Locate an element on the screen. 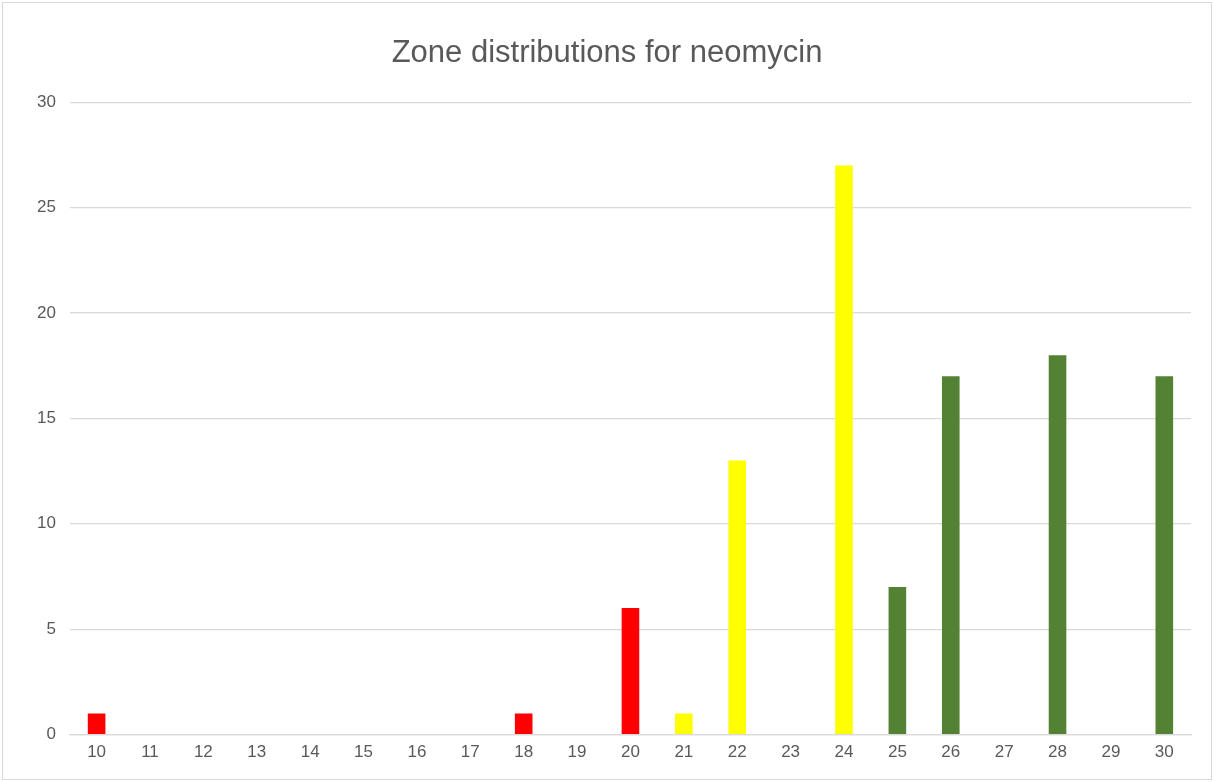 The image size is (1214, 782). x-tick-label: 15 is located at coordinates (363, 752).